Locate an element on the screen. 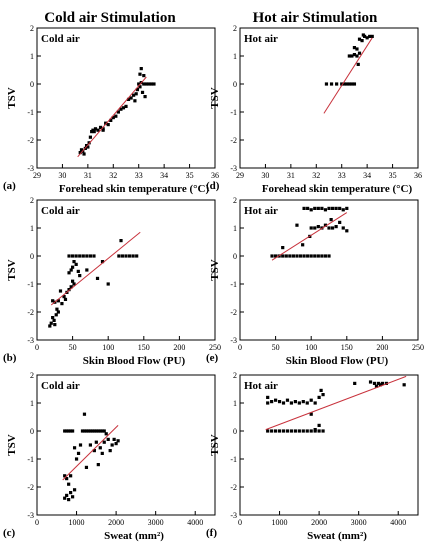 The width and height of the screenshot is (433, 550). y-tick-label: -3 is located at coordinates (30, 515).